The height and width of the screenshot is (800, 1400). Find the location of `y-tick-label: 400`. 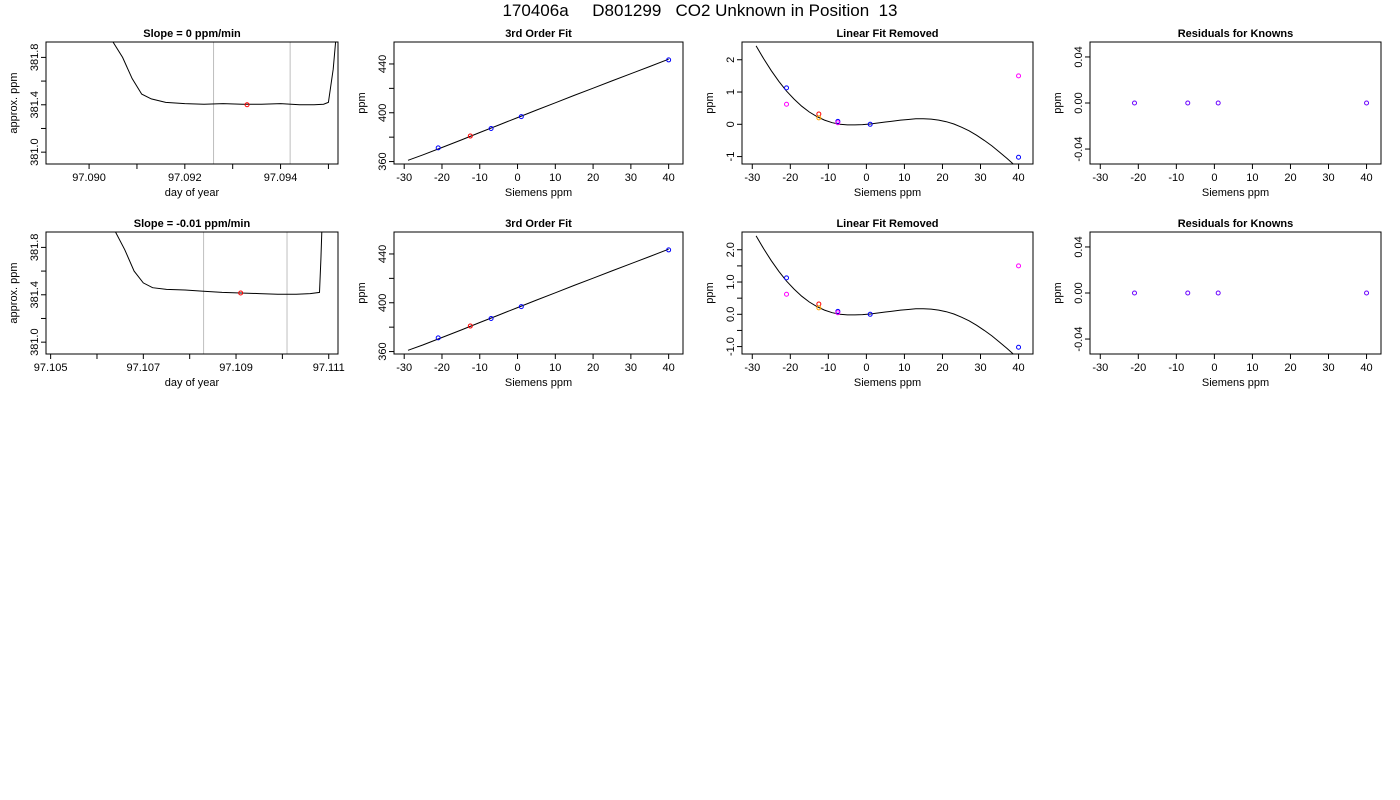

y-tick-label: 400 is located at coordinates (383, 113).